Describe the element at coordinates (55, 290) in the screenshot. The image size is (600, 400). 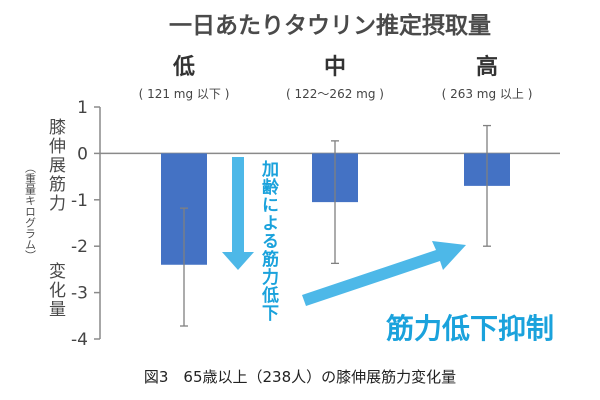
I see `y-axis-label-tail: 変化量` at that location.